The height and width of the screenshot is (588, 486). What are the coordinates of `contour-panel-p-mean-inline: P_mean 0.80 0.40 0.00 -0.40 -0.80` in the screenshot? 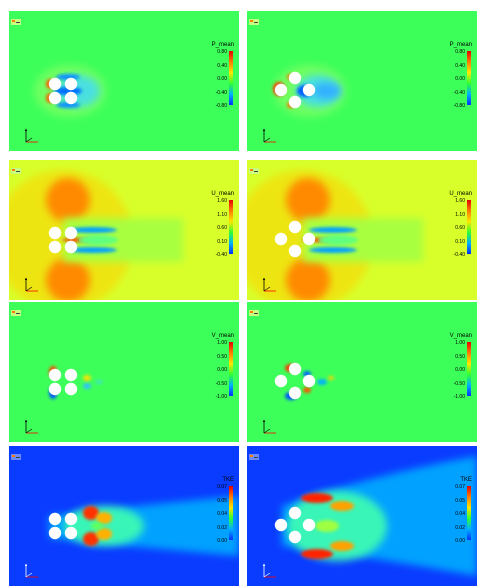 It's located at (124, 81).